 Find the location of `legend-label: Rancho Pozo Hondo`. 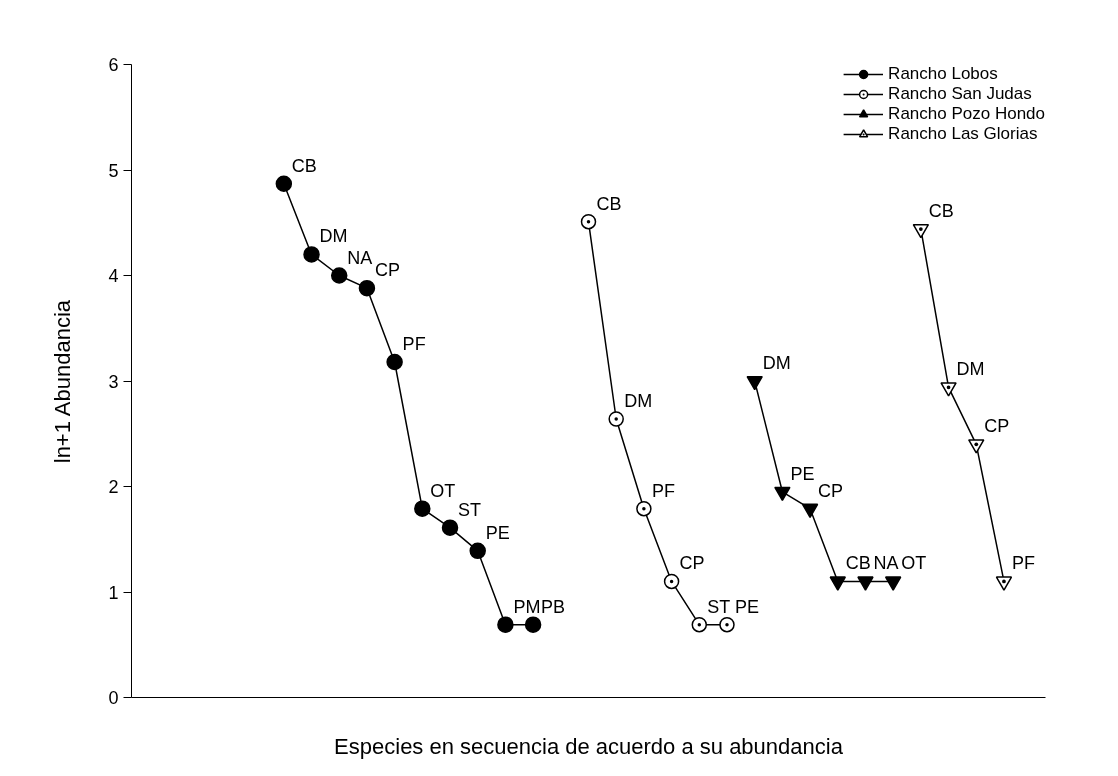

legend-label: Rancho Pozo Hondo is located at coordinates (966, 114).